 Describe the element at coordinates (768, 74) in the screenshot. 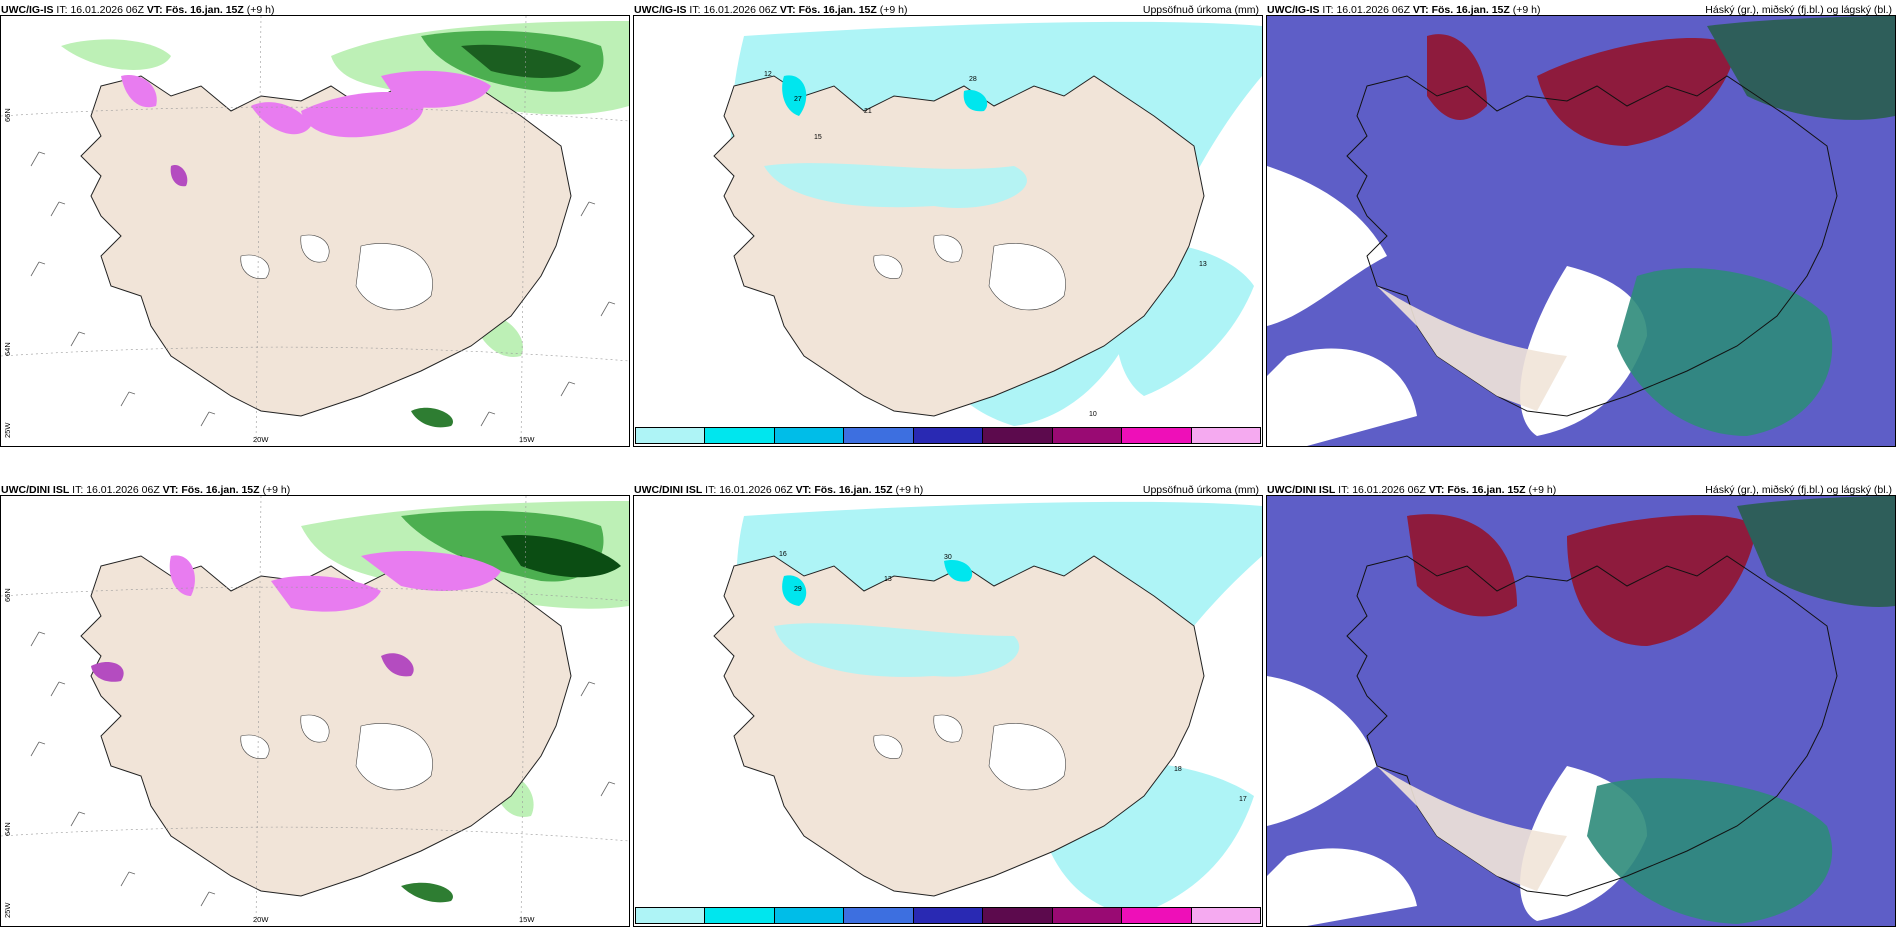

I see `precip-value: 12` at that location.